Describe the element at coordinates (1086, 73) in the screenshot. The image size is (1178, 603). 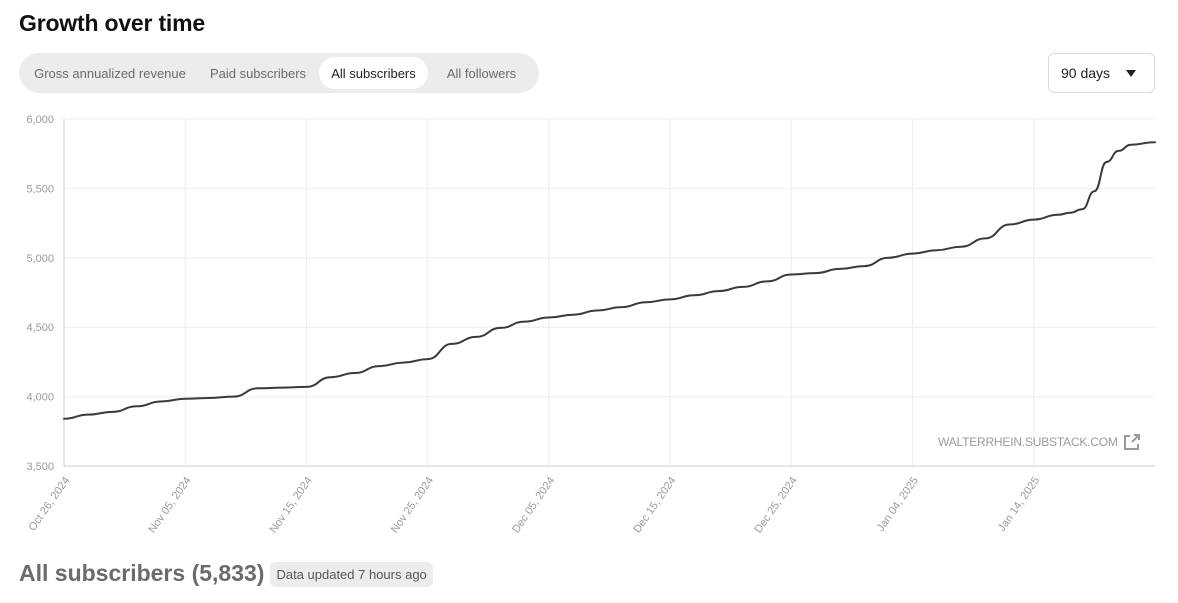
I see `time-range-value: 90 days` at that location.